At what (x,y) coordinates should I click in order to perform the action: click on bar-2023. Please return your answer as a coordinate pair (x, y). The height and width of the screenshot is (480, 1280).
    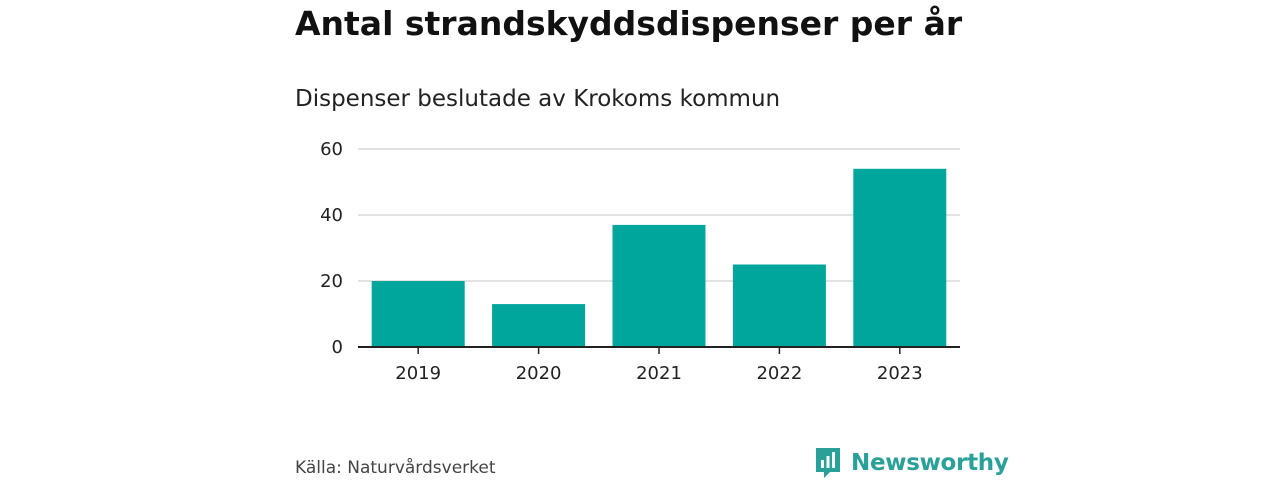
    Looking at the image, I should click on (900, 257).